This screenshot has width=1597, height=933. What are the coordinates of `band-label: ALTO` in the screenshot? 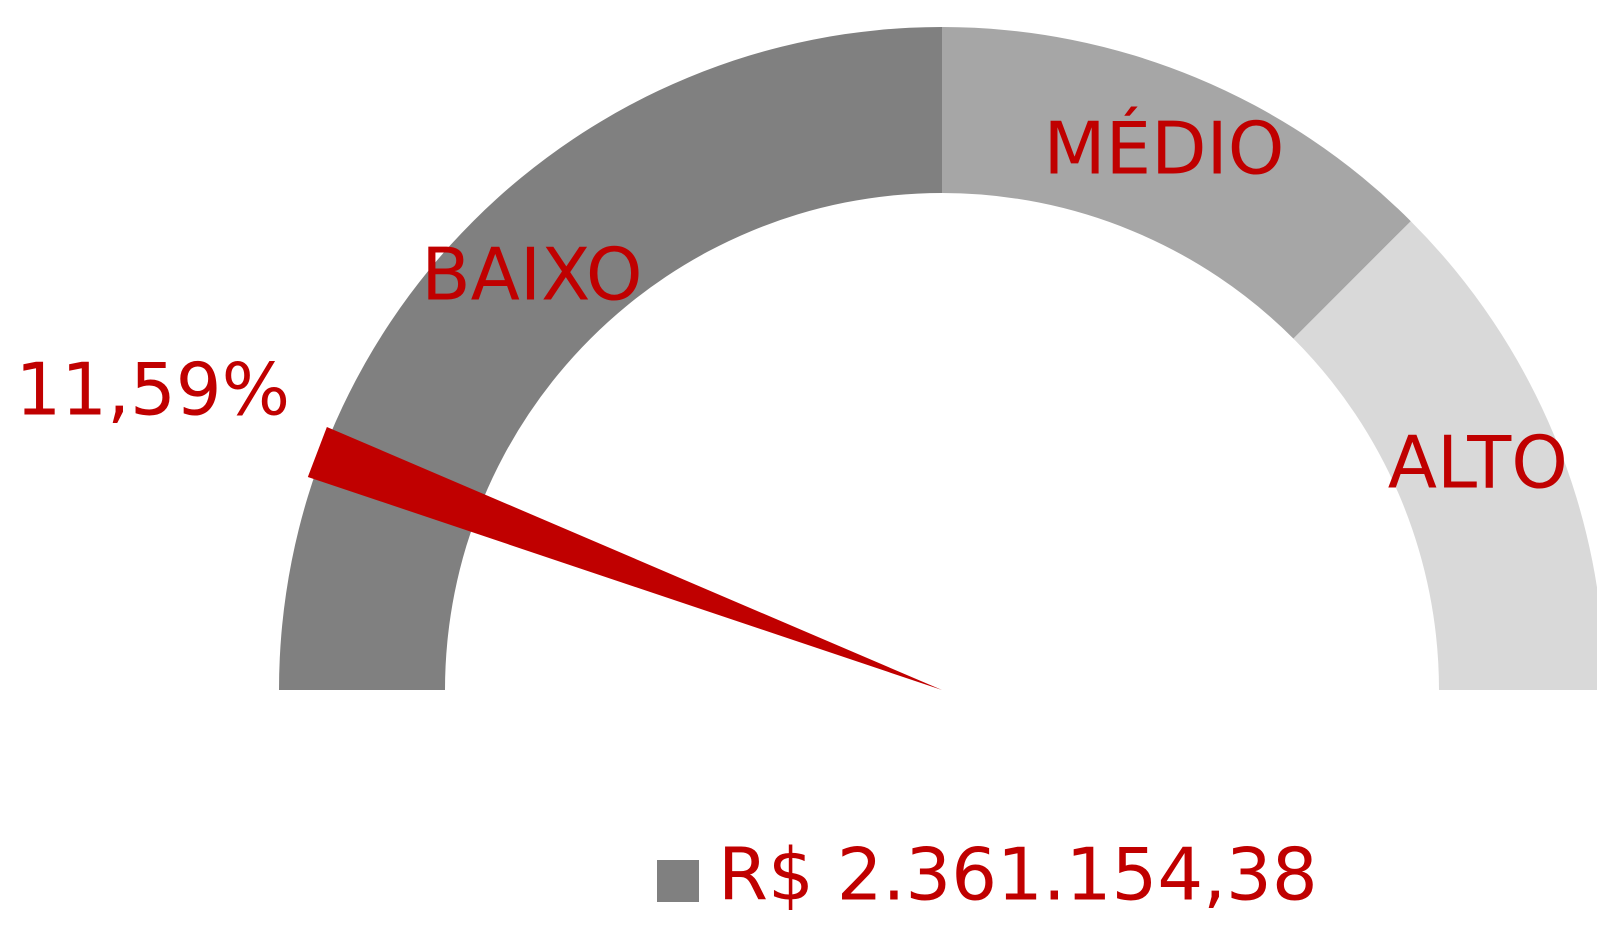 It's located at (1478, 463).